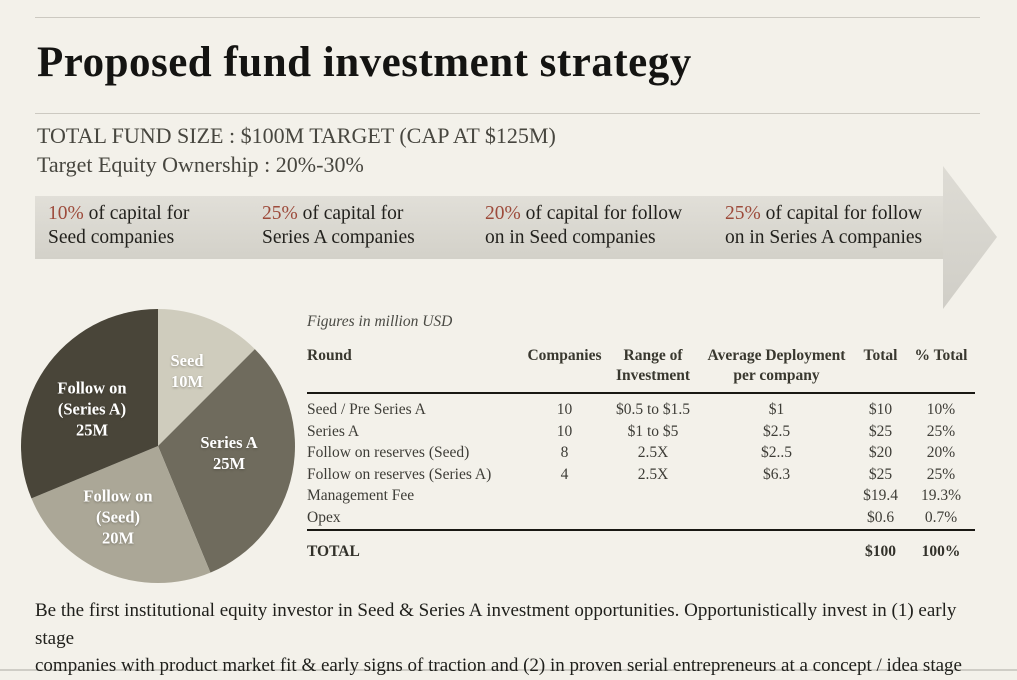 The height and width of the screenshot is (680, 1017). What do you see at coordinates (66, 213) in the screenshot?
I see `percent-value: 10%` at bounding box center [66, 213].